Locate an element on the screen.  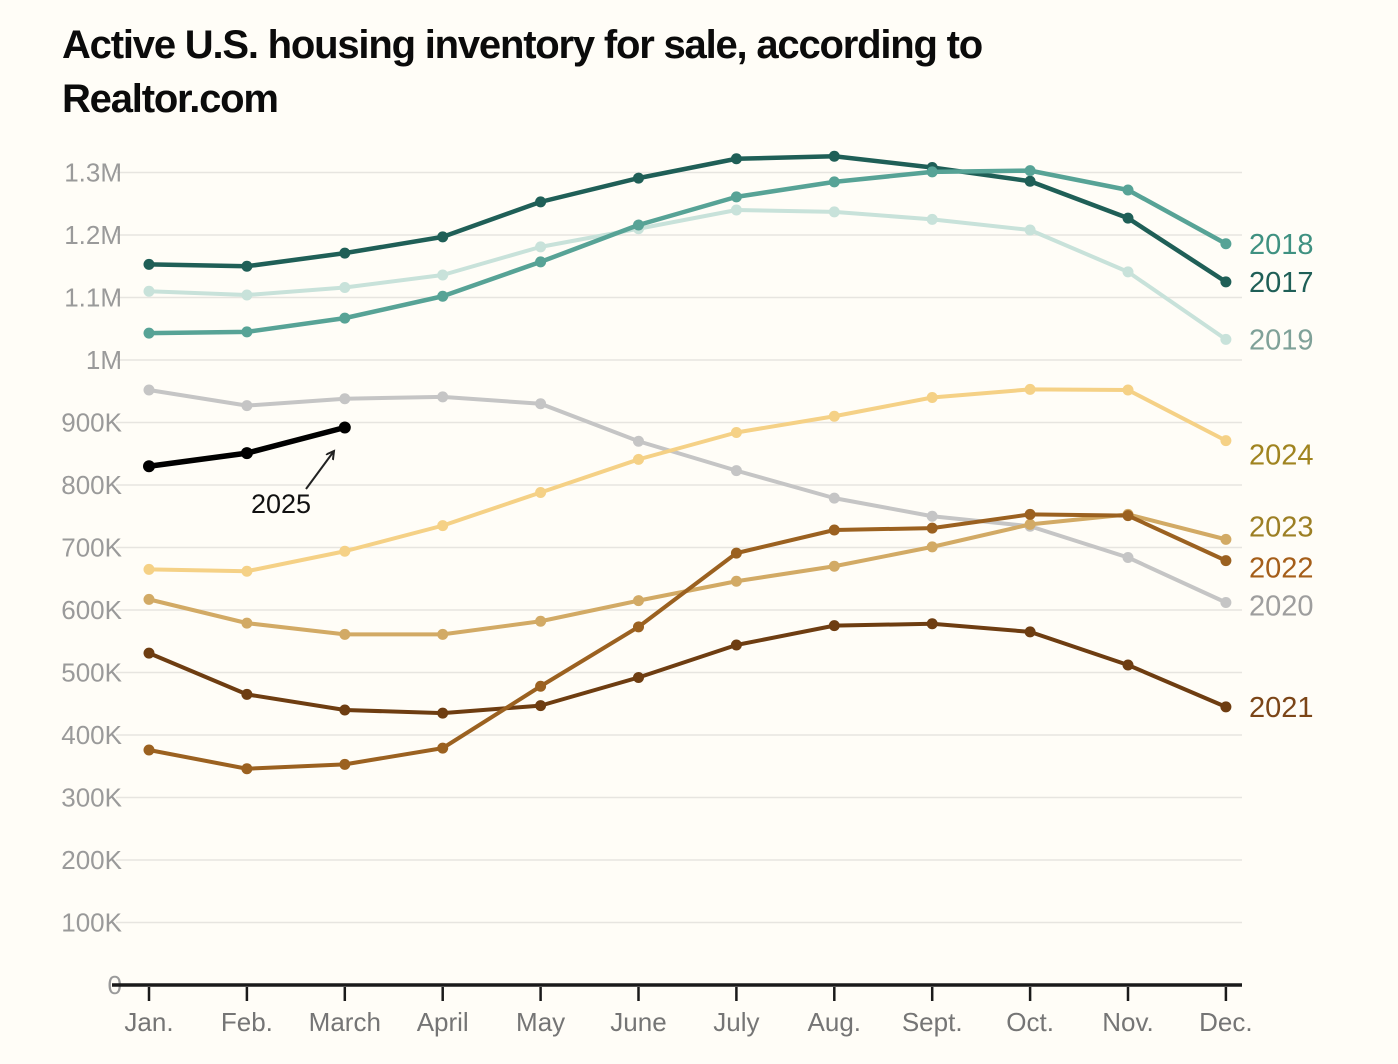
y-axis-tick-label: 1.3M is located at coordinates (93, 173).